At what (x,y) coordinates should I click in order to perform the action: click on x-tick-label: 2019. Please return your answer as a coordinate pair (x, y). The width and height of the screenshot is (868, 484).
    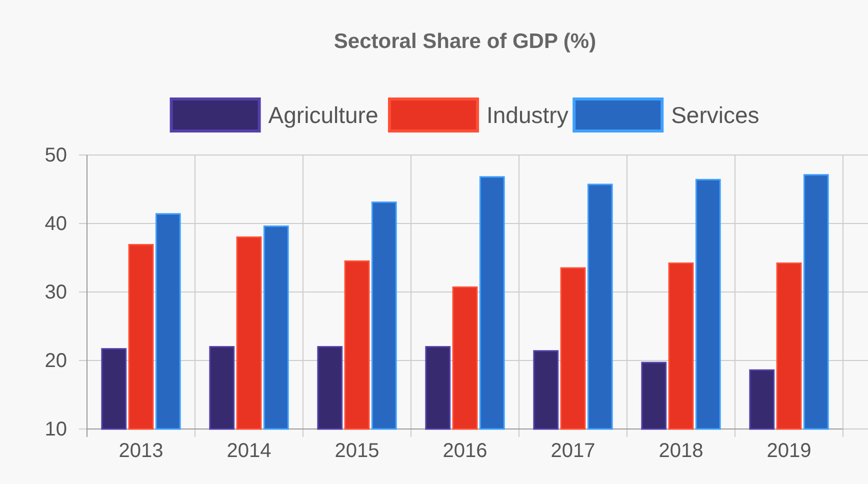
    Looking at the image, I should click on (789, 451).